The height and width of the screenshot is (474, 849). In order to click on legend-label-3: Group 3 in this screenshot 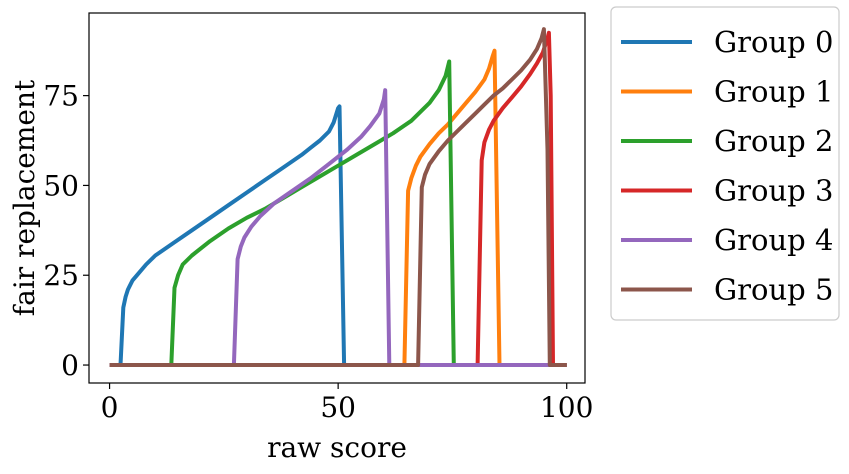, I will do `click(773, 191)`.